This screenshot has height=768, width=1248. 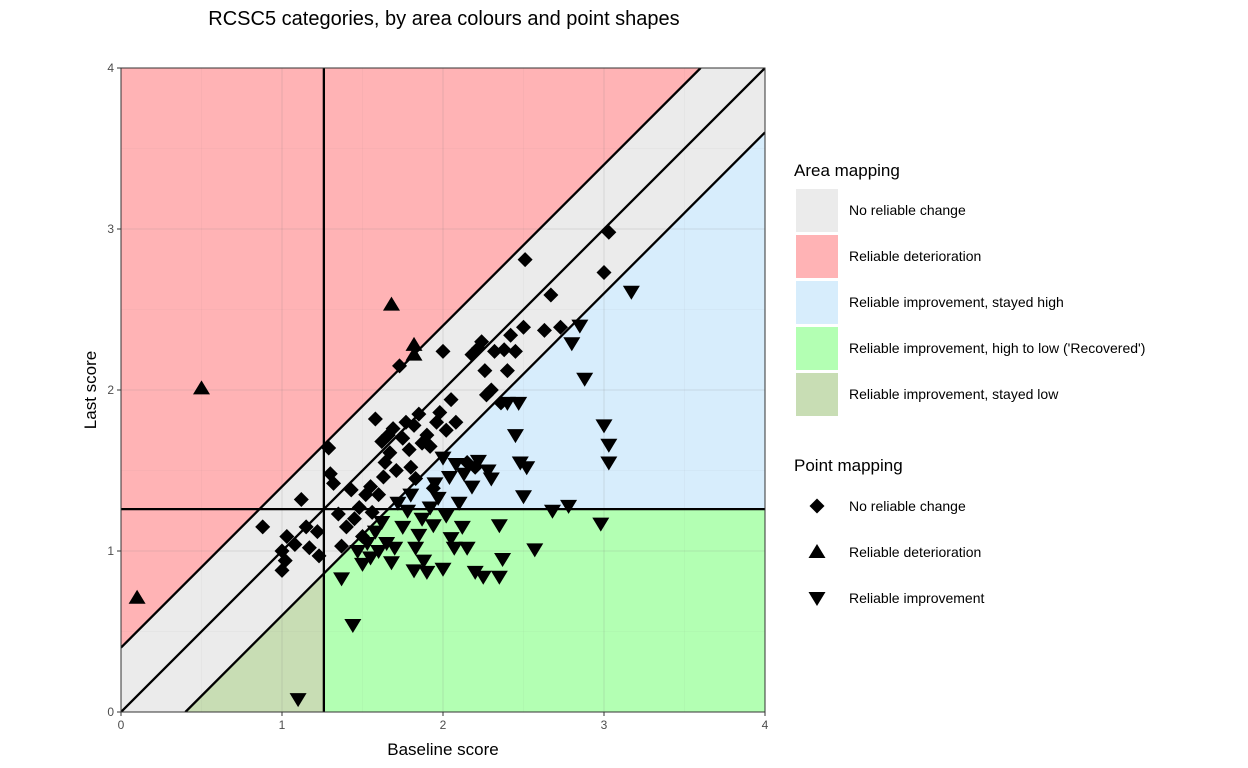 What do you see at coordinates (110, 229) in the screenshot?
I see `y-tick-label: 3` at bounding box center [110, 229].